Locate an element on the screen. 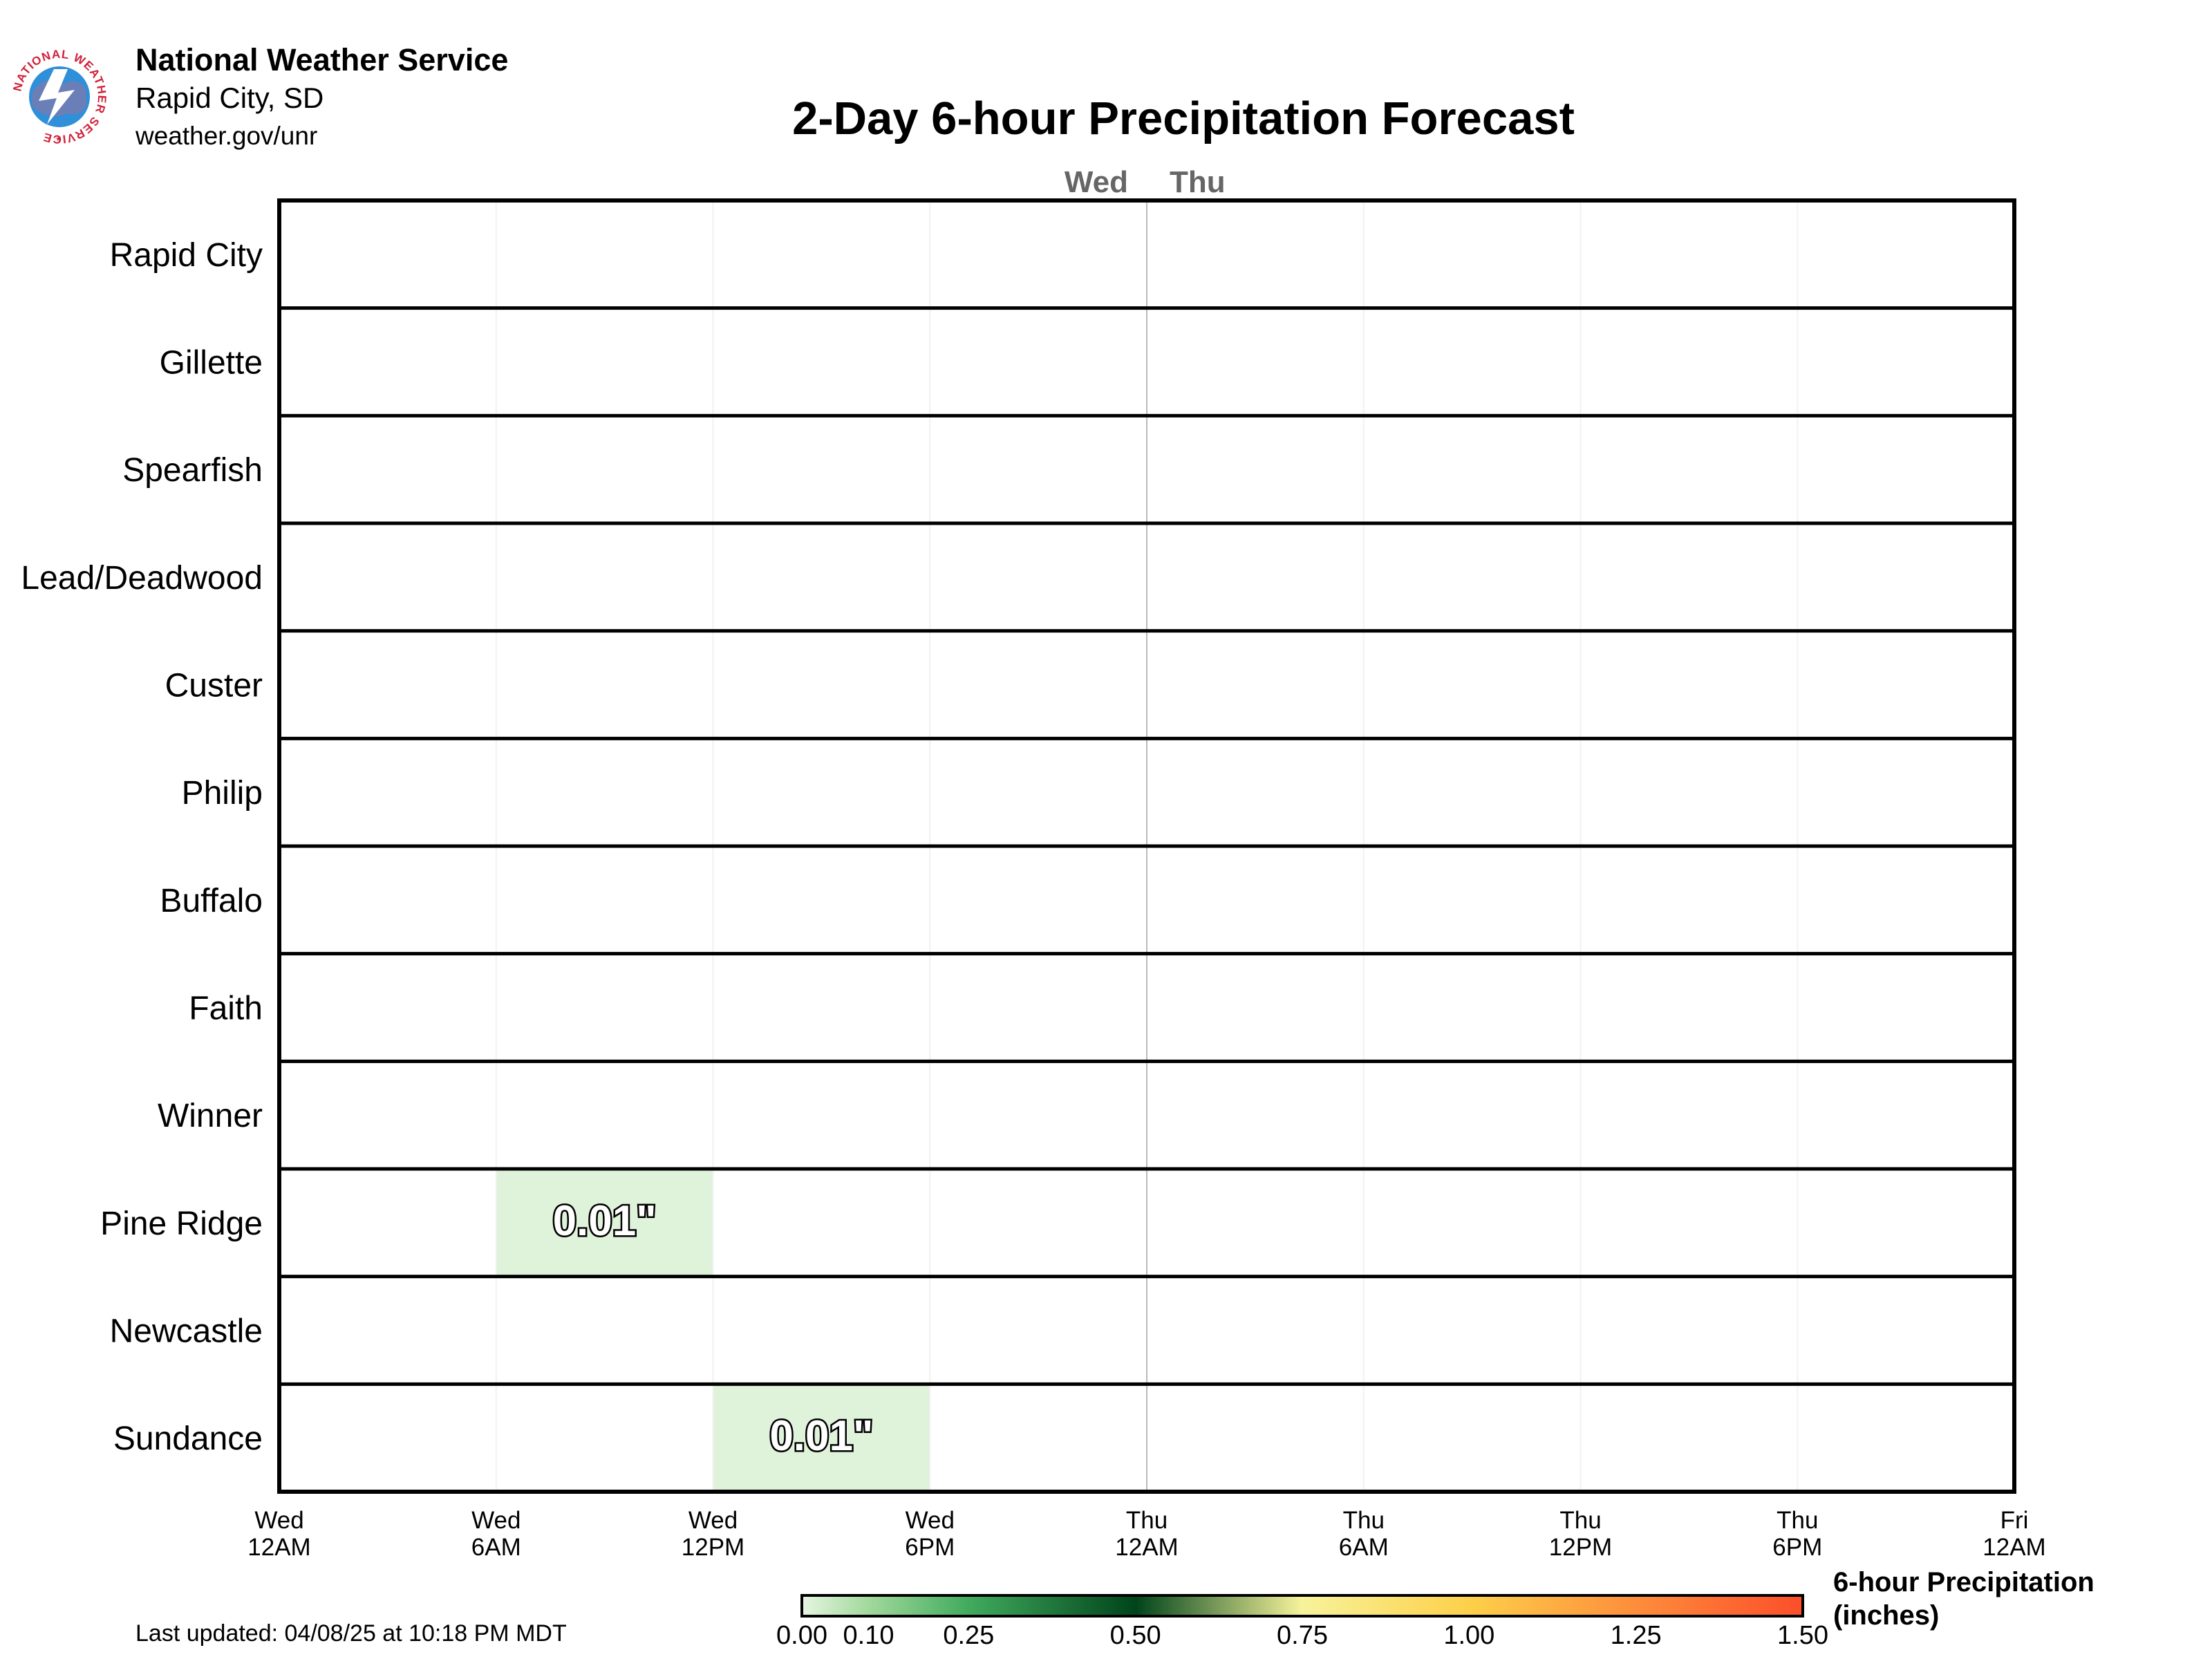 This screenshot has height=1659, width=2212. logo-lightning-icon is located at coordinates (57, 97).